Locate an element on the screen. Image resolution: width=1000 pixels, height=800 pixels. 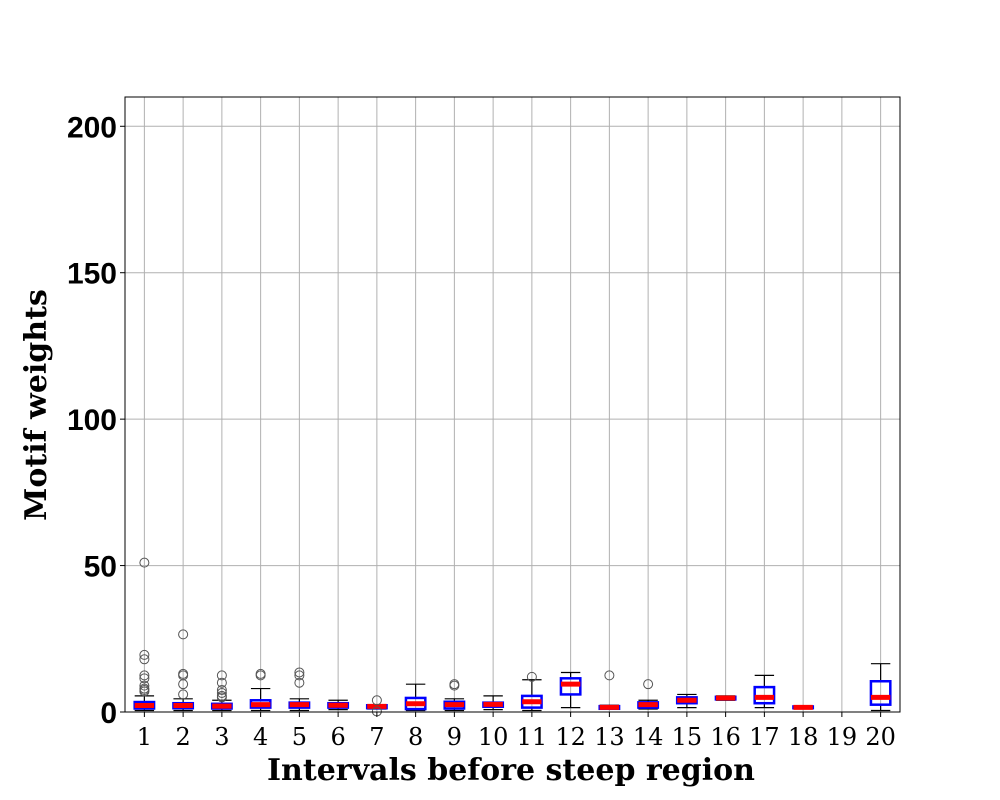
x-tick-label: 4 is located at coordinates (260, 737).